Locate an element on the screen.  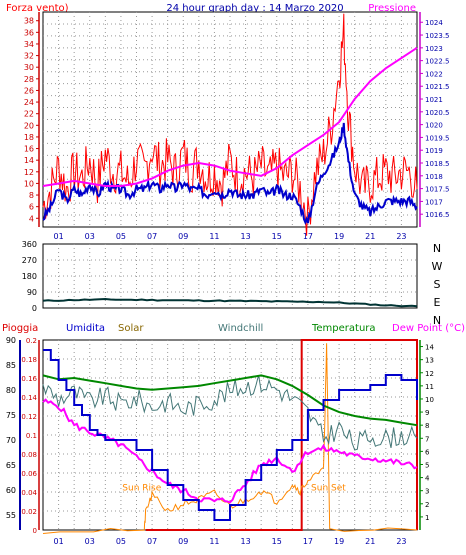
wind-x-tick-label: 17 is located at coordinates (308, 236).